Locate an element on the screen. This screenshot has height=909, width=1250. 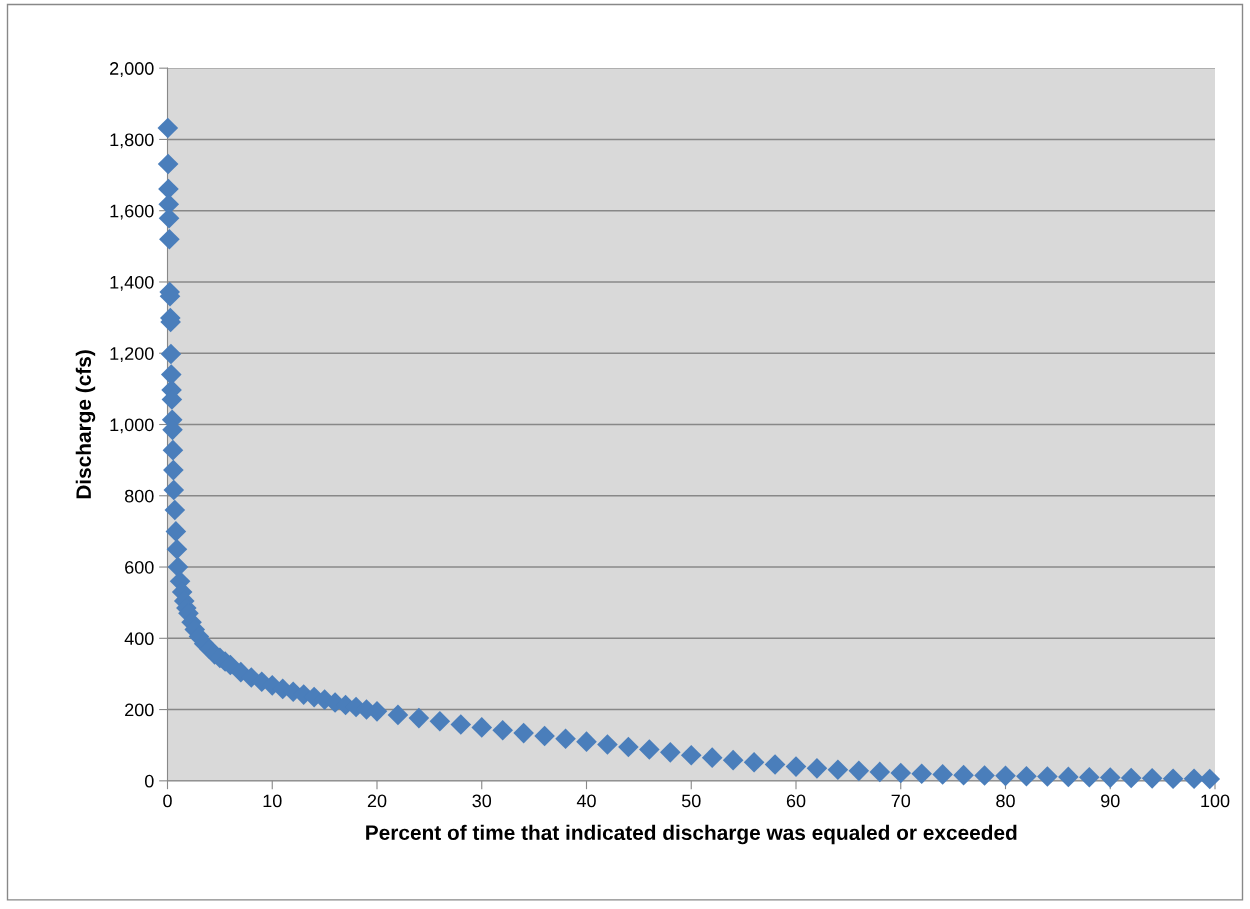
x-tick-label: 90 is located at coordinates (1110, 801).